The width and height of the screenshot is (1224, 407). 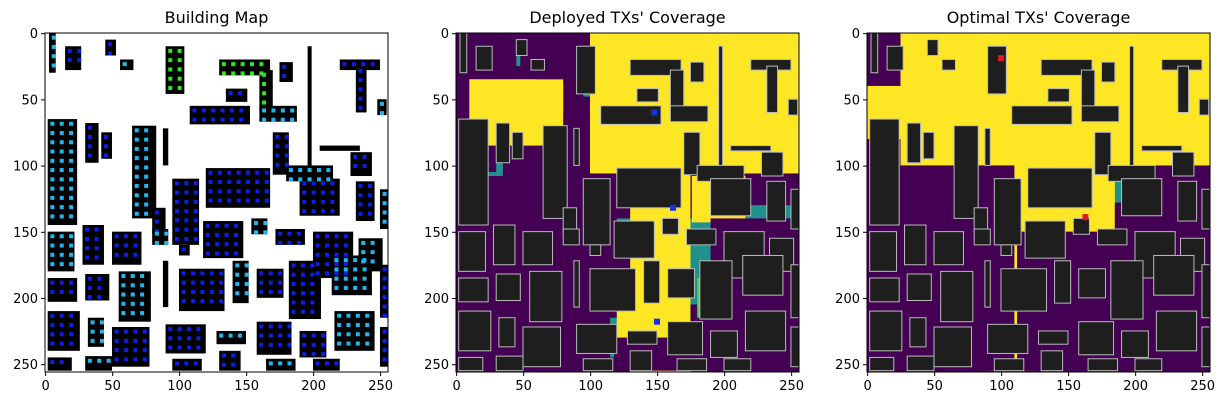 I want to click on y-tick-label: 200, so click(x=25, y=299).